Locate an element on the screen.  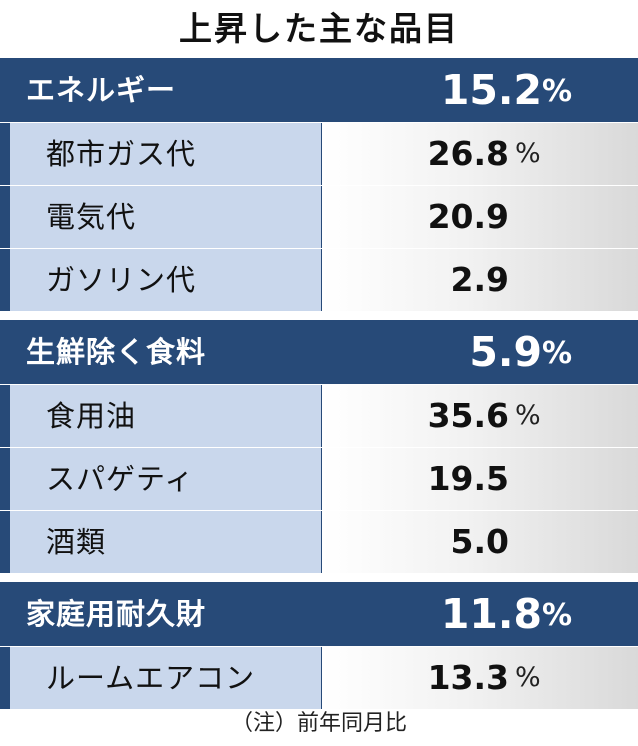
table-row: 食用油 35.6% is located at coordinates (319, 415).